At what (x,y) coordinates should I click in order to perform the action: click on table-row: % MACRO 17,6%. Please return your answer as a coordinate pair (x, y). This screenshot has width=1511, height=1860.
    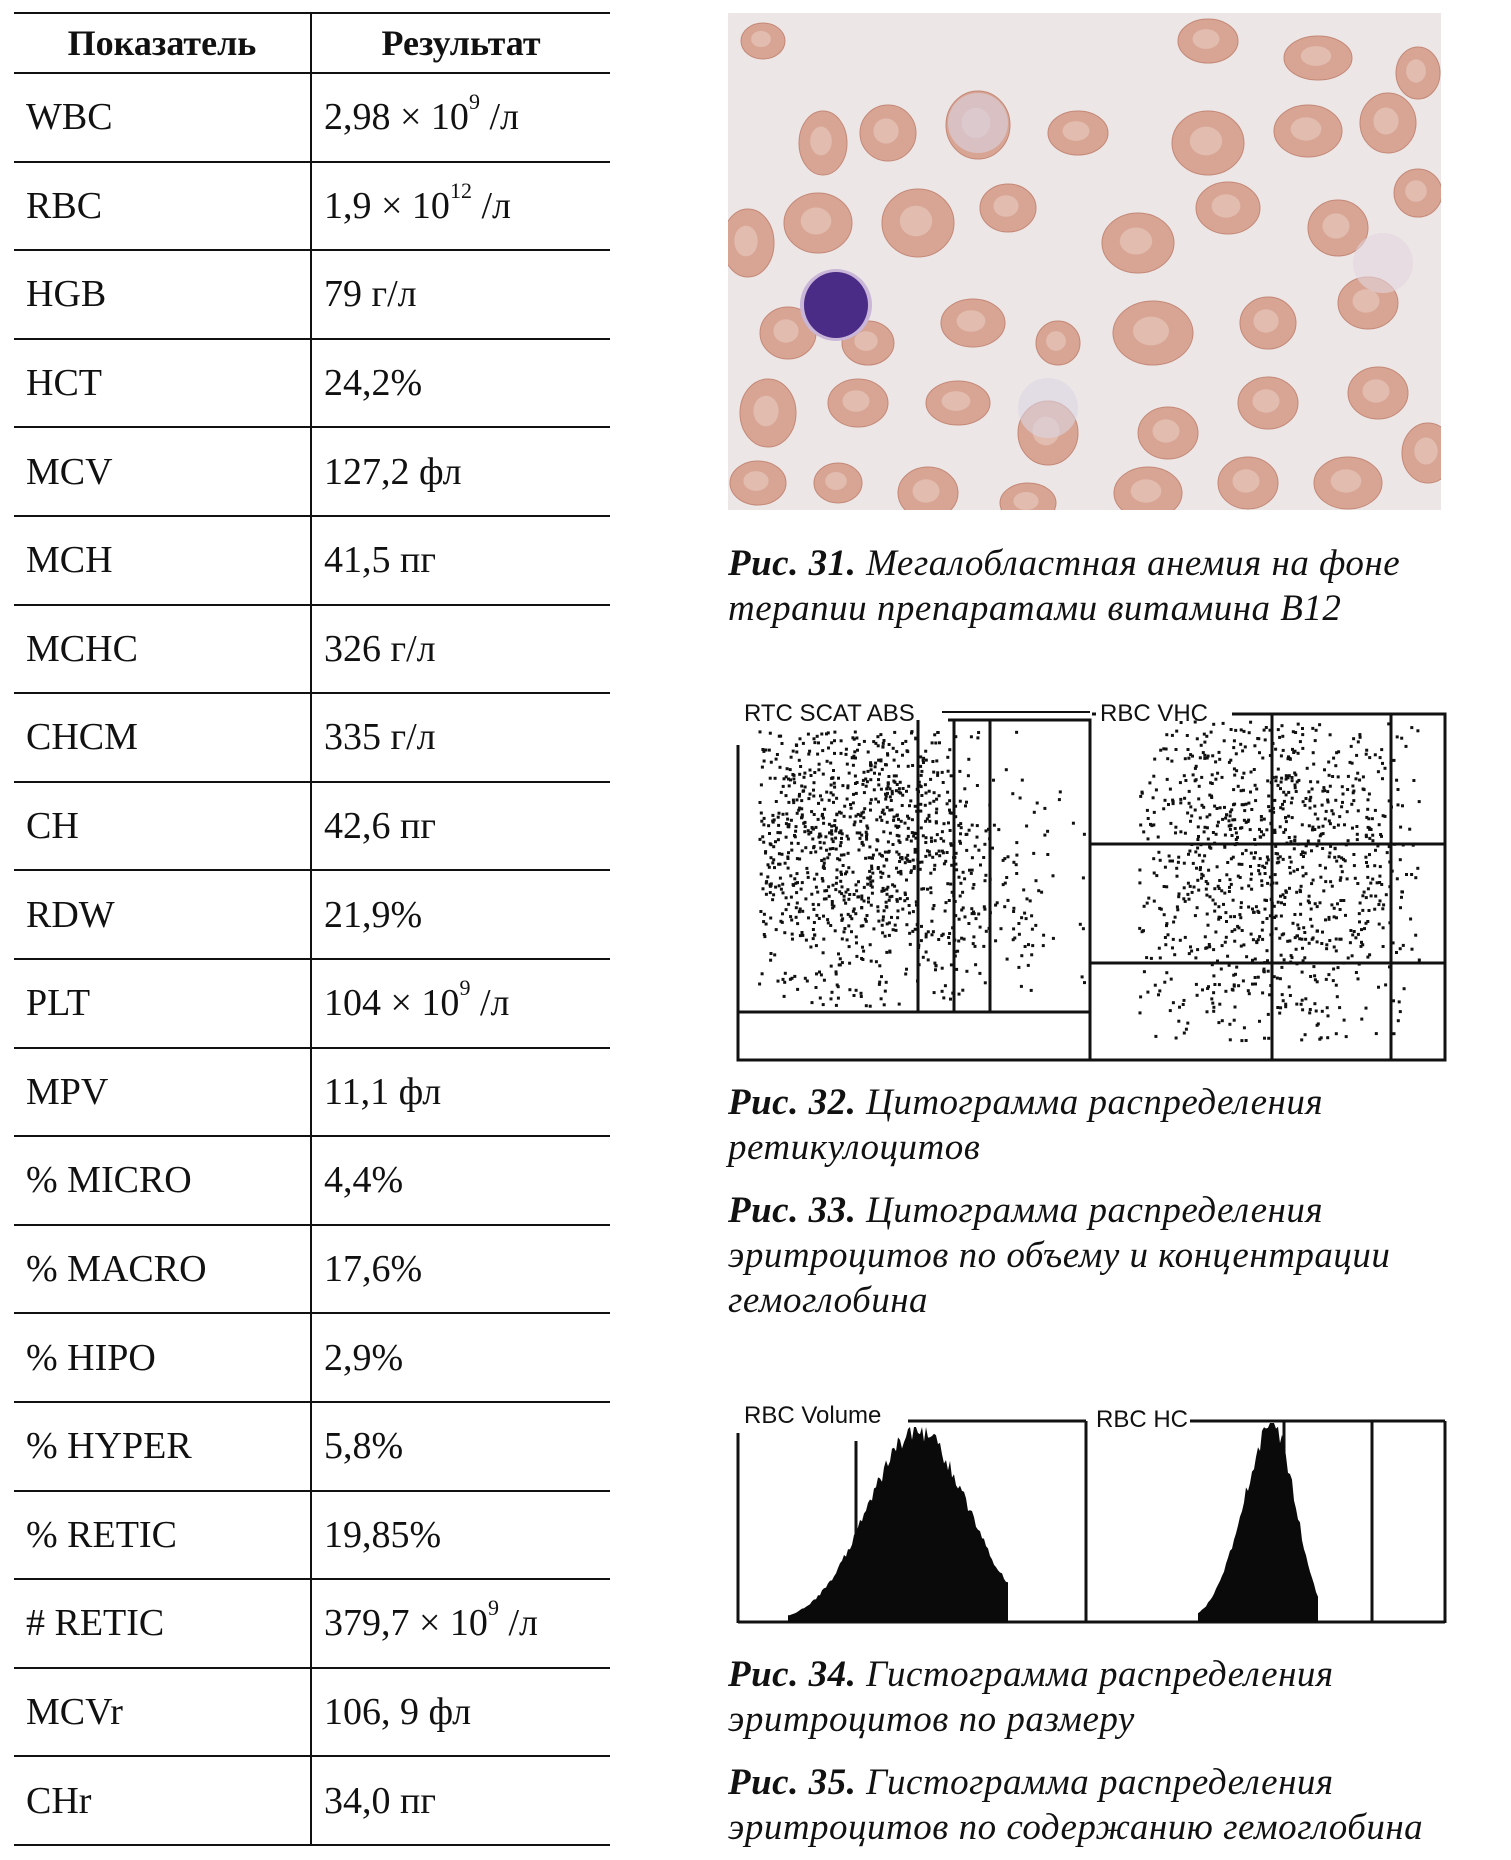
    Looking at the image, I should click on (312, 1269).